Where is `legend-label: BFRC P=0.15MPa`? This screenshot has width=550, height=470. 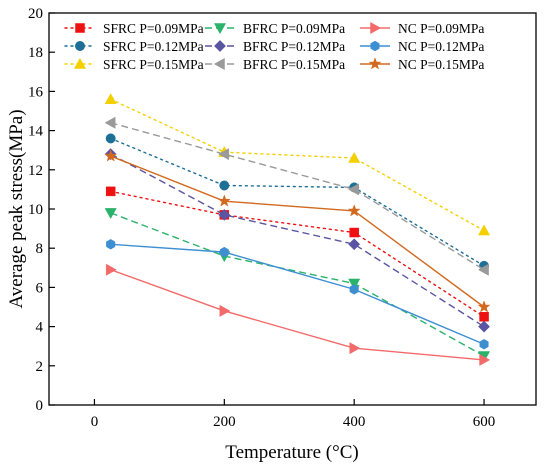
legend-label: BFRC P=0.15MPa is located at coordinates (294, 64).